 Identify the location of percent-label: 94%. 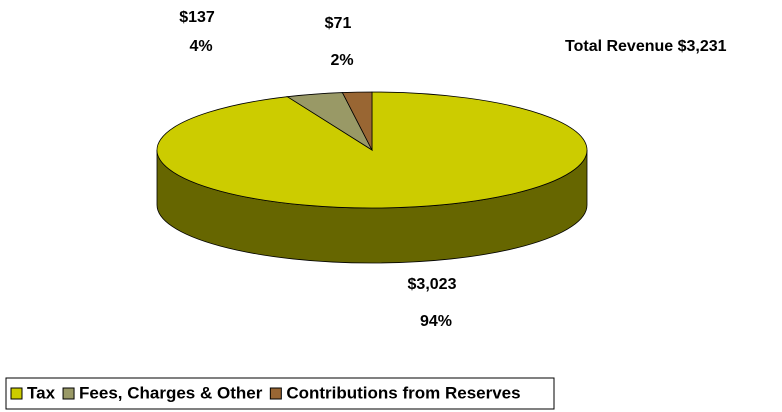
(436, 321).